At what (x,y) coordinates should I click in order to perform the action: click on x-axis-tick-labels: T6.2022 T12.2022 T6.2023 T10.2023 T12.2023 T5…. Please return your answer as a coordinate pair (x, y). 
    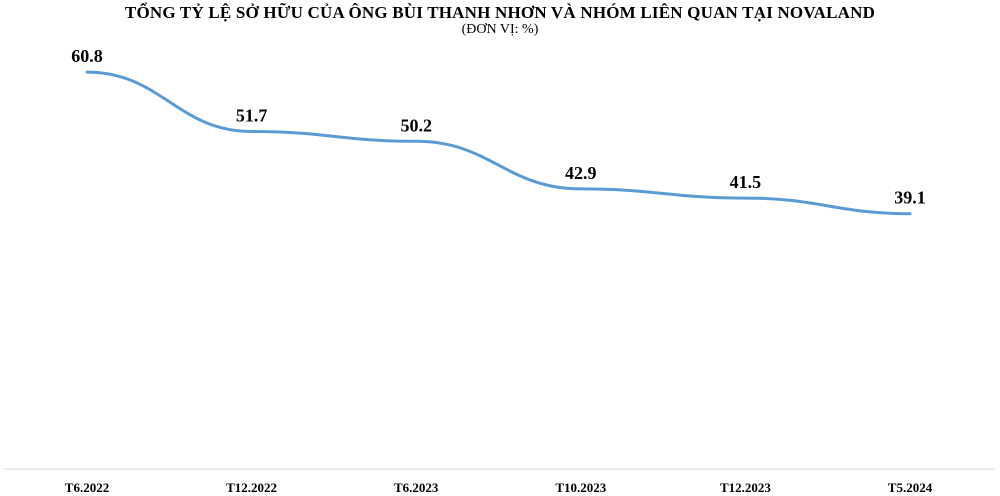
    Looking at the image, I should click on (499, 487).